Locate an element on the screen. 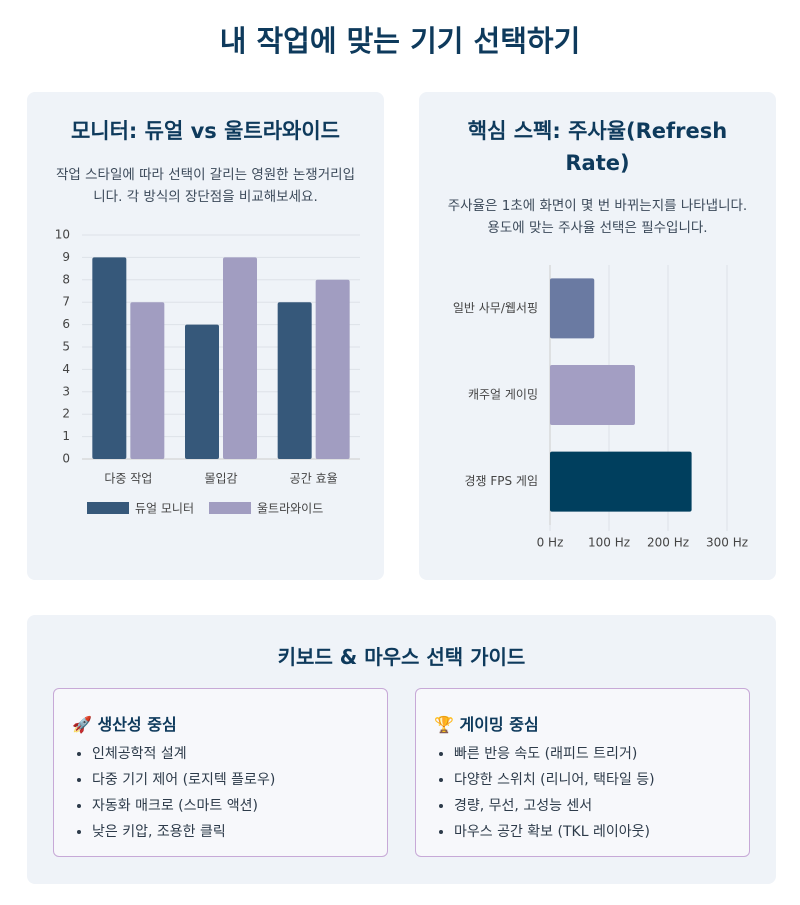 The image size is (800, 905). guide-item: 경량, 무선, 고성능 센서 is located at coordinates (554, 806).